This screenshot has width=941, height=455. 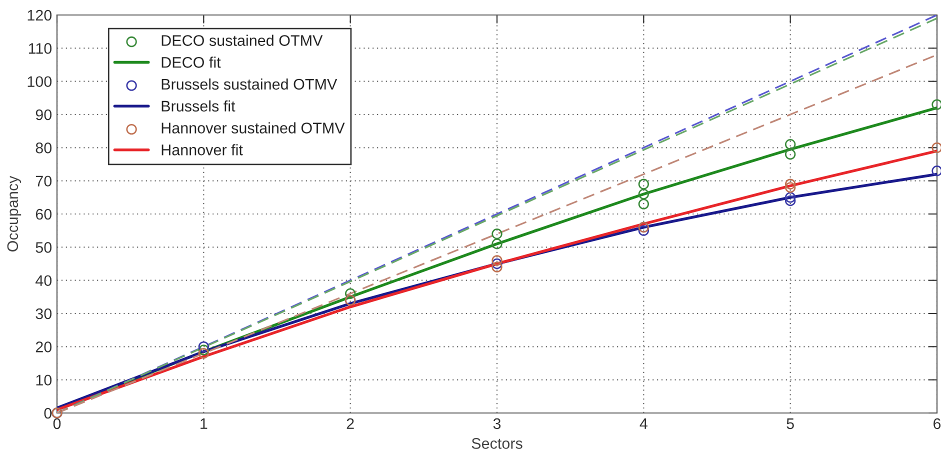 I want to click on legend-label: Hannover fit, so click(x=202, y=150).